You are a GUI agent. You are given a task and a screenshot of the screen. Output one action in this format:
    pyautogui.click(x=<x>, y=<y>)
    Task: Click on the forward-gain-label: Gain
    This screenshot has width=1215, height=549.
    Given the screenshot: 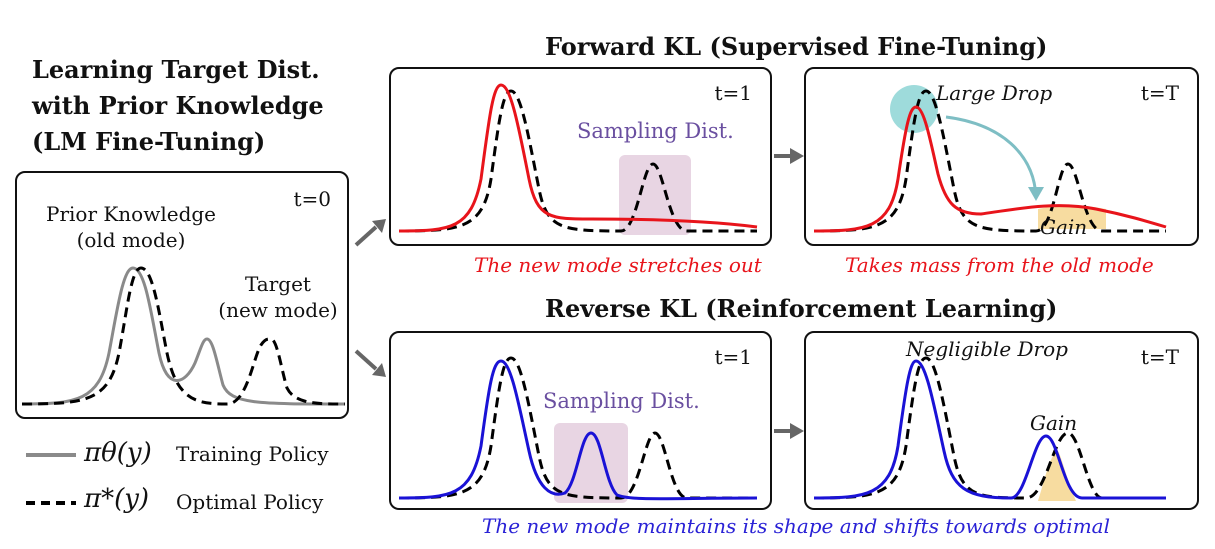 What is the action you would take?
    pyautogui.click(x=1064, y=227)
    